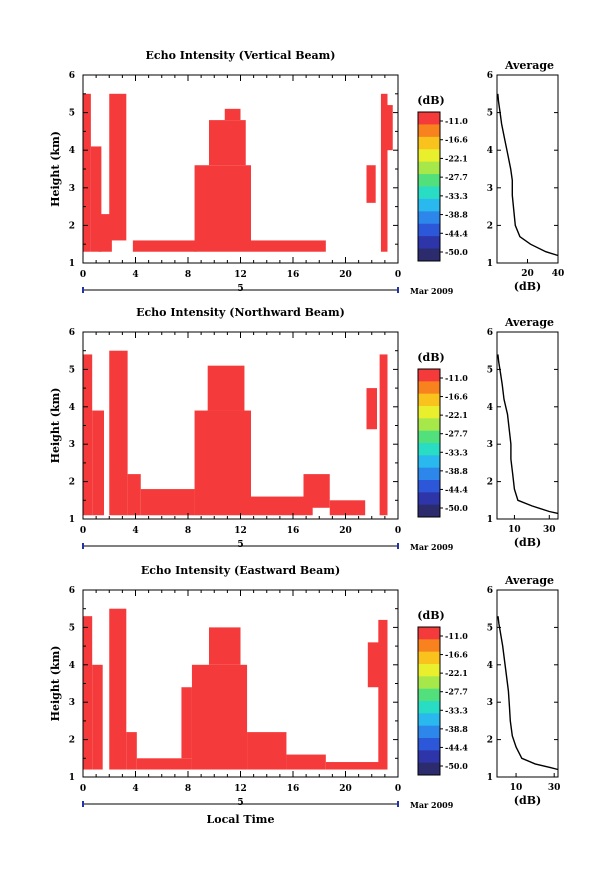 This screenshot has width=611, height=875. I want to click on date-day: 5, so click(240, 803).